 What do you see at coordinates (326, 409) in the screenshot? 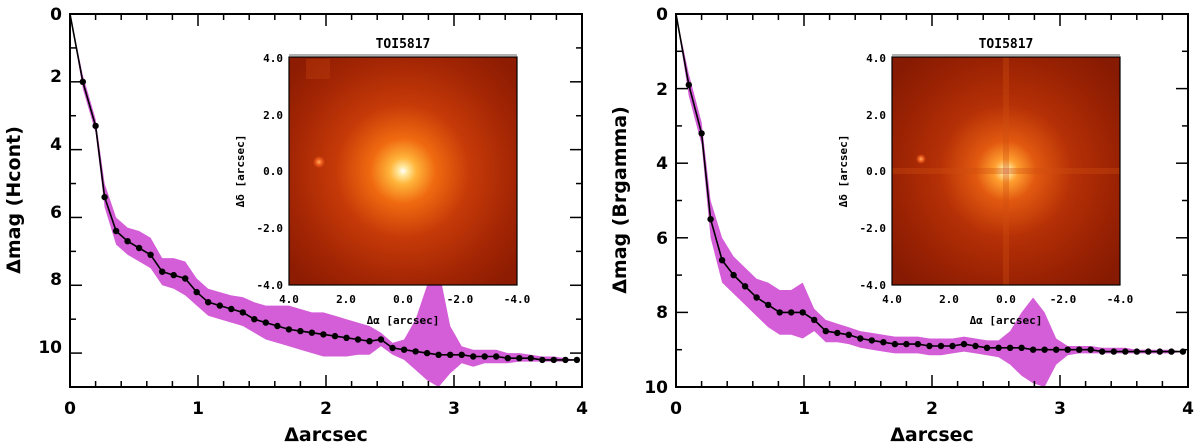
I see `left-x-tick-label: 2` at bounding box center [326, 409].